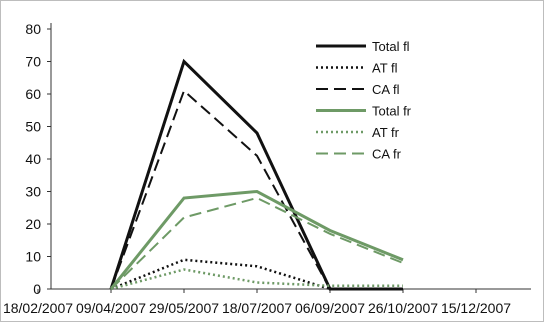 This screenshot has width=544, height=326. I want to click on legend-label: AT fl, so click(385, 68).